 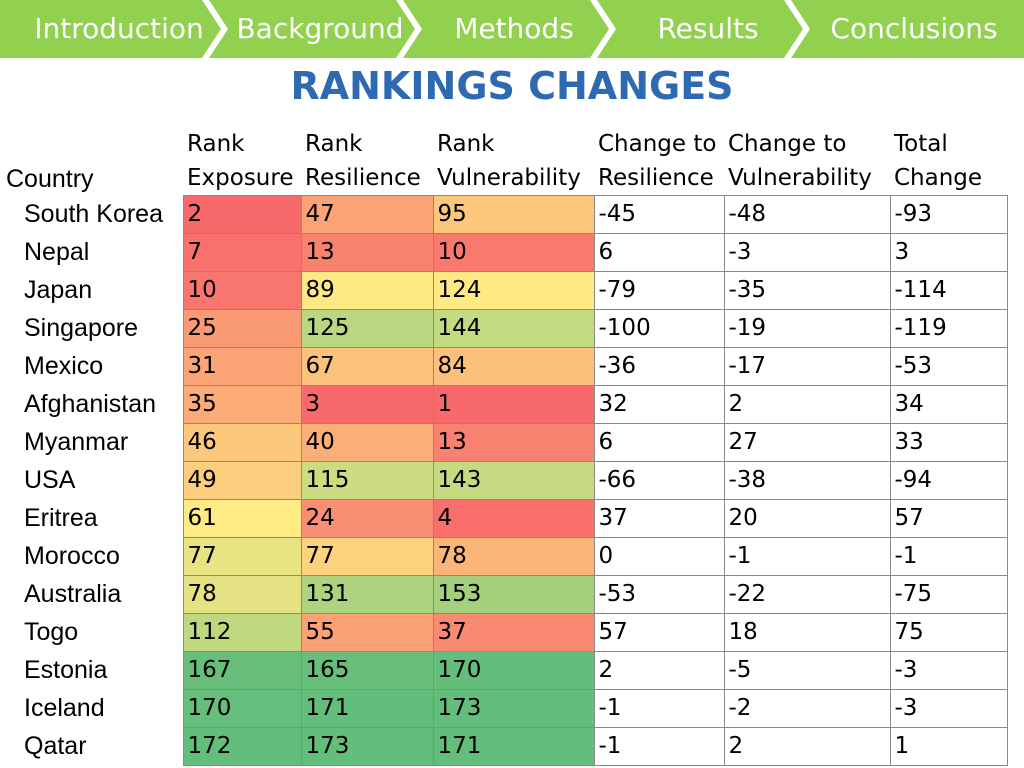 What do you see at coordinates (807, 708) in the screenshot?
I see `cell-change-vulnerability: -2` at bounding box center [807, 708].